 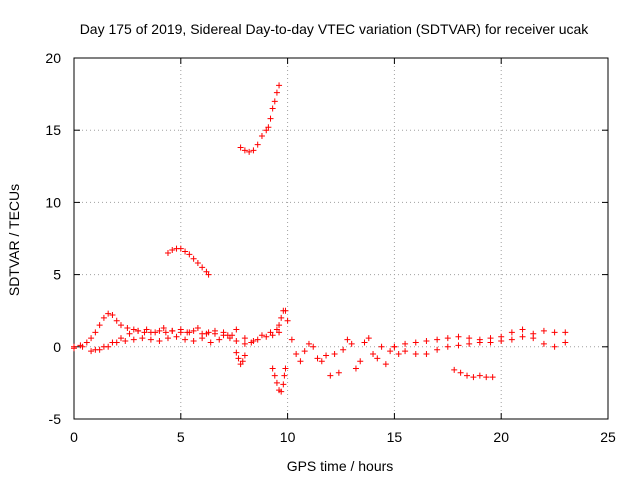 I want to click on x-tick-label: 25, so click(x=608, y=437).